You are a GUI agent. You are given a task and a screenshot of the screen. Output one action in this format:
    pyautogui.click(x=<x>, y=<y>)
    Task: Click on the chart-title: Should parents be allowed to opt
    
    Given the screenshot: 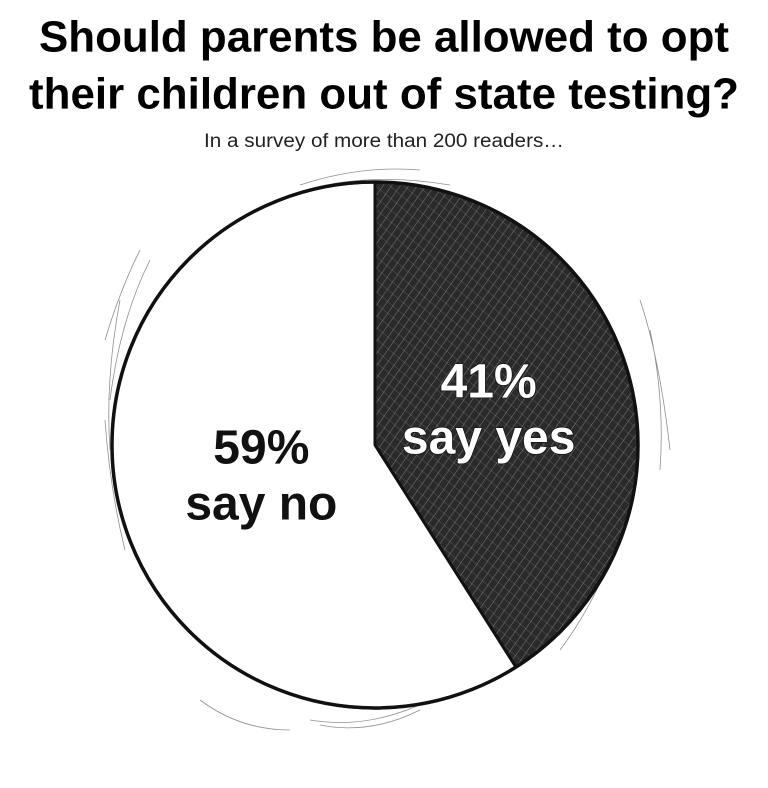 What is the action you would take?
    pyautogui.click(x=384, y=37)
    